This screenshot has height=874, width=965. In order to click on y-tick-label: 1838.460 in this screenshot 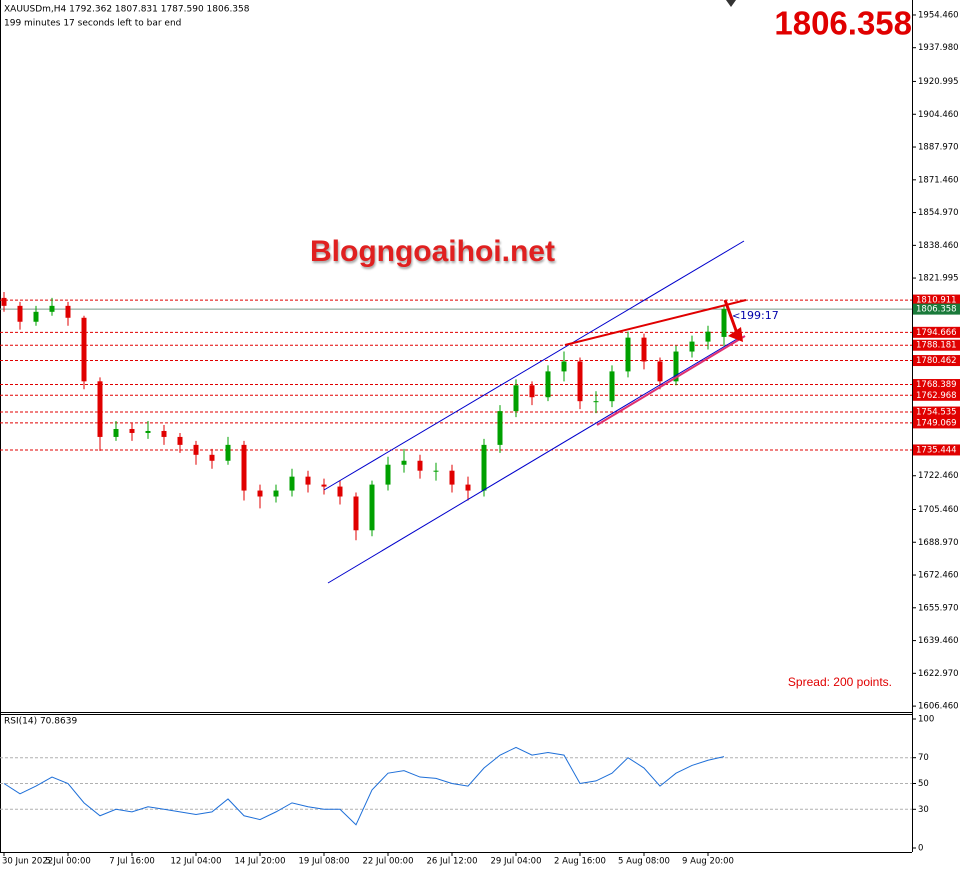, I will do `click(938, 246)`.